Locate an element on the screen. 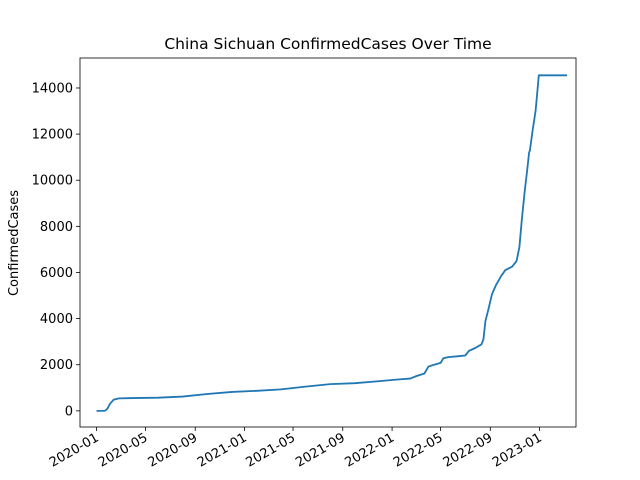 This screenshot has height=480, width=640. y-tick-label: 10000 is located at coordinates (52, 181).